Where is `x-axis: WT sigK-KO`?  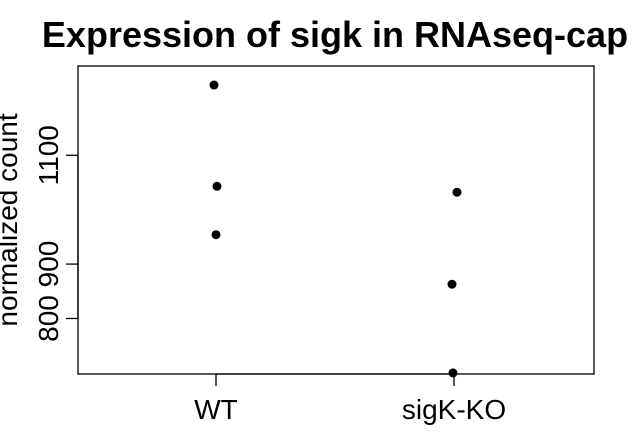
x-axis: WT sigK-KO is located at coordinates (350, 399).